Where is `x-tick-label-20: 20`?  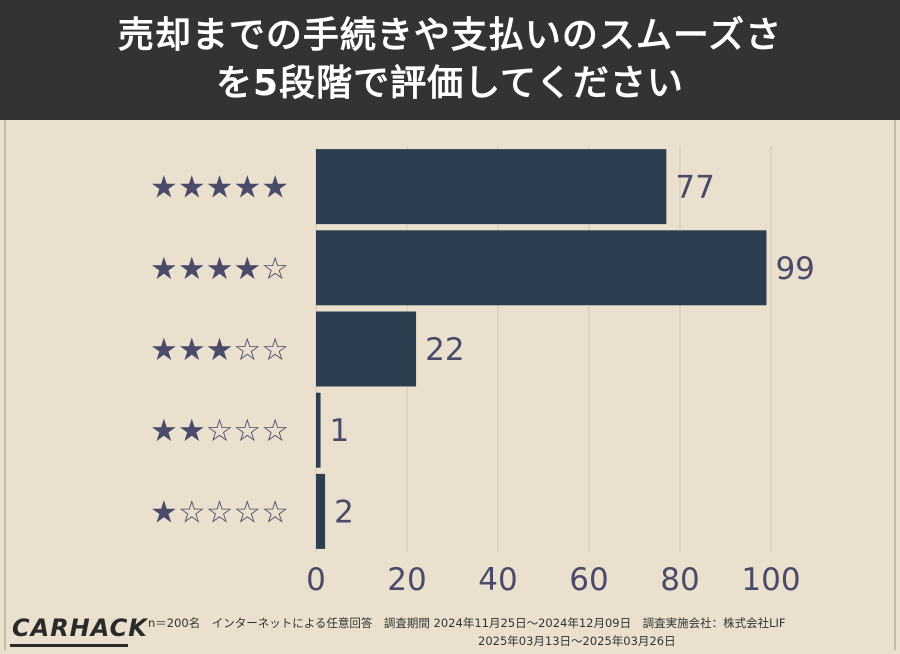 x-tick-label-20: 20 is located at coordinates (406, 580).